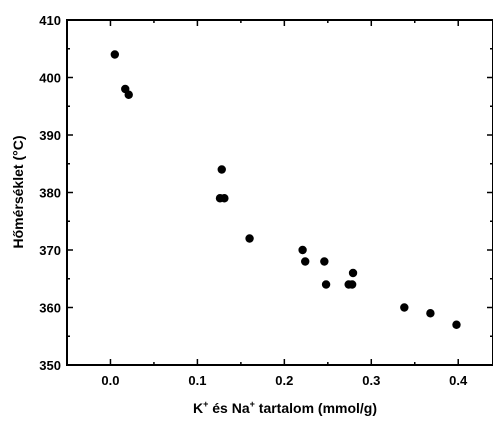 The image size is (493, 421). Describe the element at coordinates (197, 380) in the screenshot. I see `x-tick-label: 0.1` at that location.